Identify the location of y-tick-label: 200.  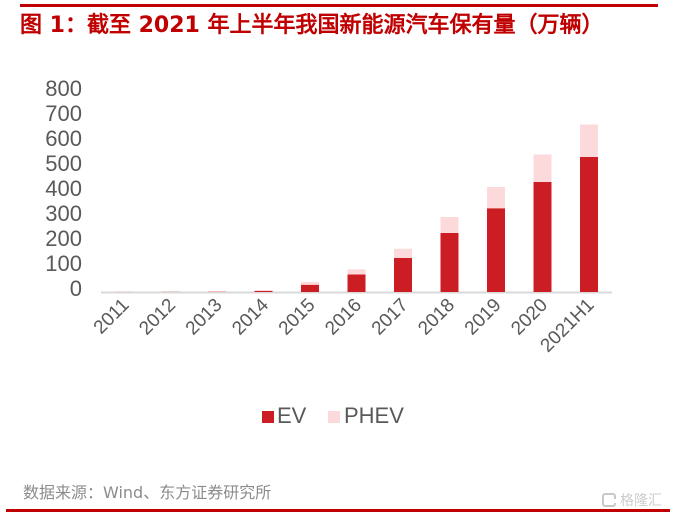
(63, 238).